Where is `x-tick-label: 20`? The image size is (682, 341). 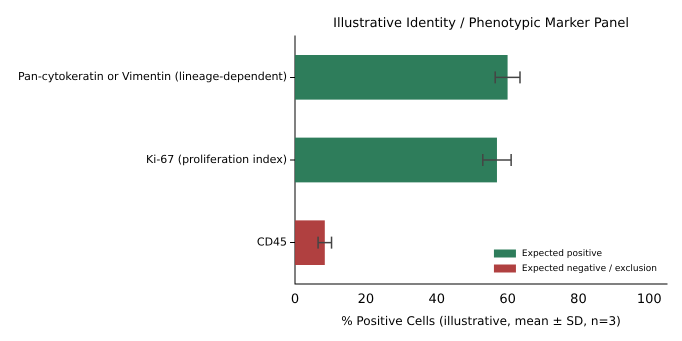 x-tick-label: 20 is located at coordinates (366, 300).